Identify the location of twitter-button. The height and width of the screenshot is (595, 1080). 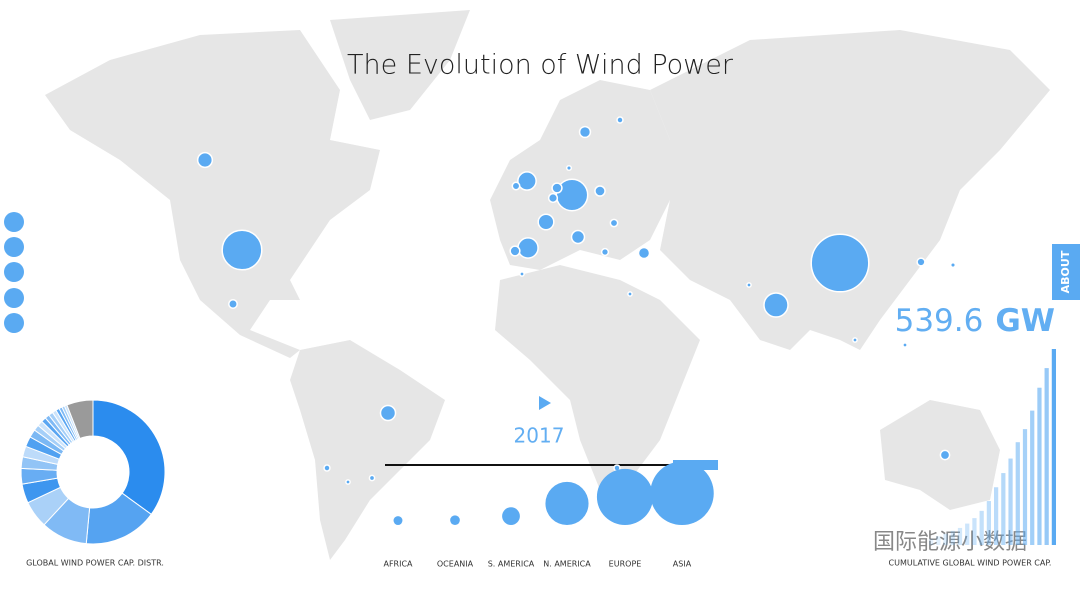
(14, 272).